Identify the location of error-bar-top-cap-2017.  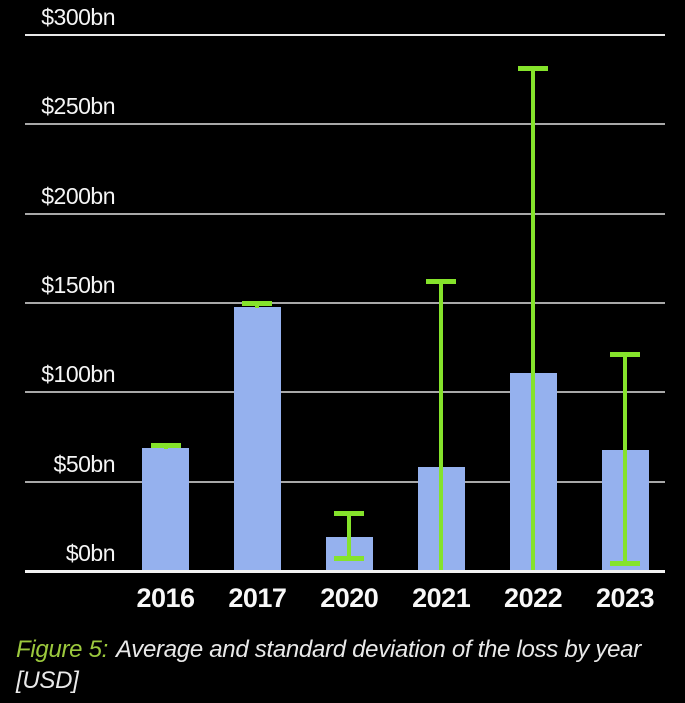
(257, 304).